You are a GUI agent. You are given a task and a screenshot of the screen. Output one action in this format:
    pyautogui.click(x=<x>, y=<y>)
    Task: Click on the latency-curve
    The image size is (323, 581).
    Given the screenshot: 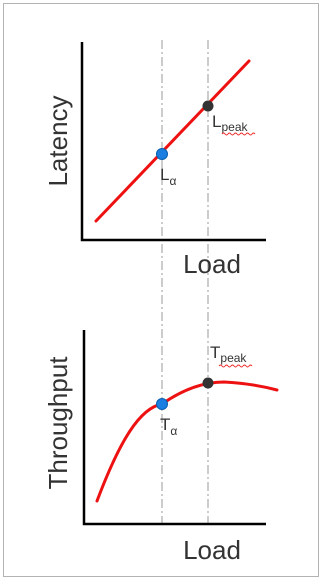 What is the action you would take?
    pyautogui.click(x=172, y=141)
    